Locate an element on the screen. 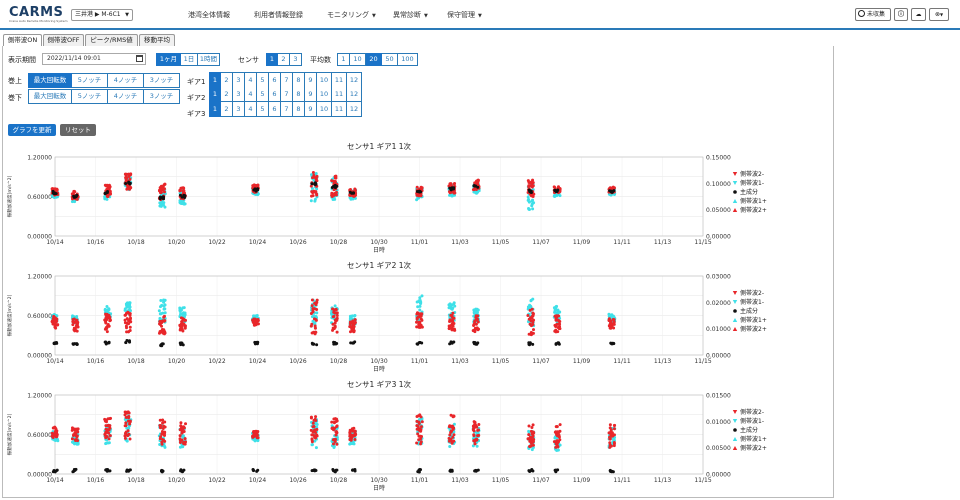 The image size is (960, 500). hoist-down-notch4-button: 4ノッチ is located at coordinates (126, 96).